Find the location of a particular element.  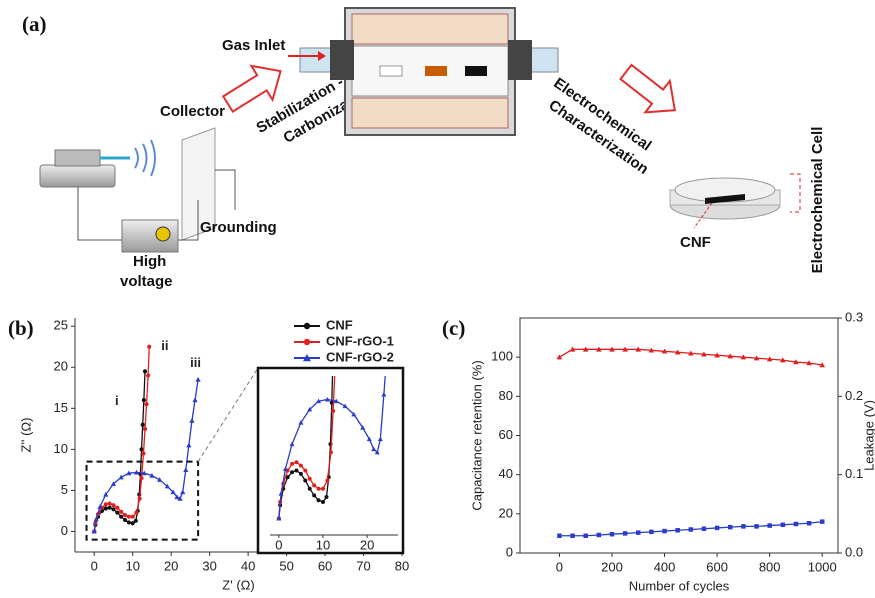

pump is located at coordinates (77, 176).